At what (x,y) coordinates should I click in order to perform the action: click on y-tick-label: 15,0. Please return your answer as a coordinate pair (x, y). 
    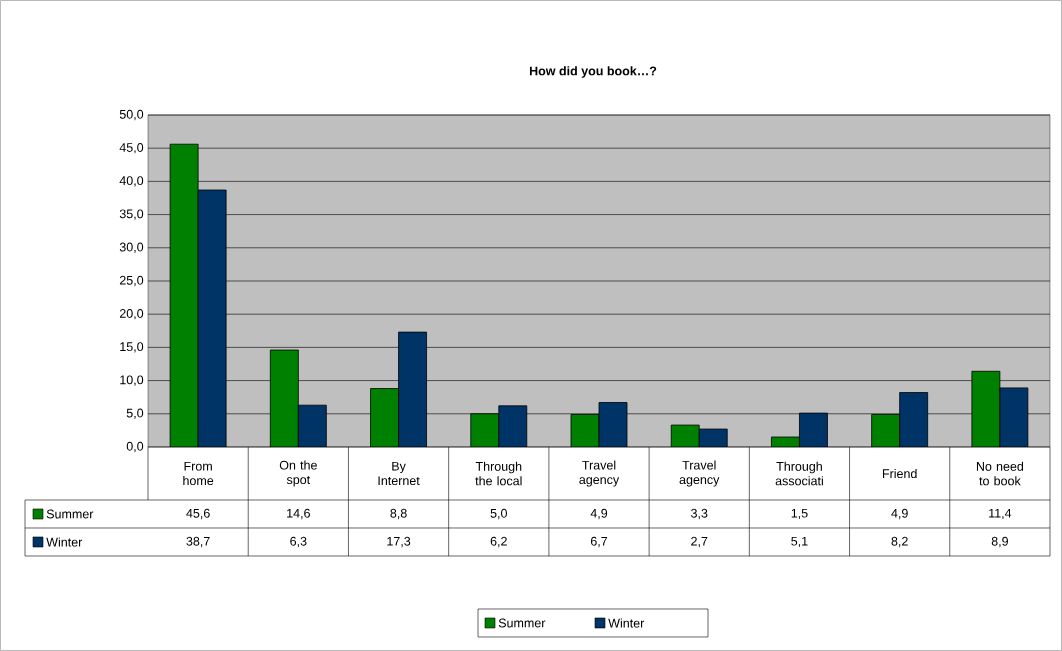
    Looking at the image, I should click on (132, 347).